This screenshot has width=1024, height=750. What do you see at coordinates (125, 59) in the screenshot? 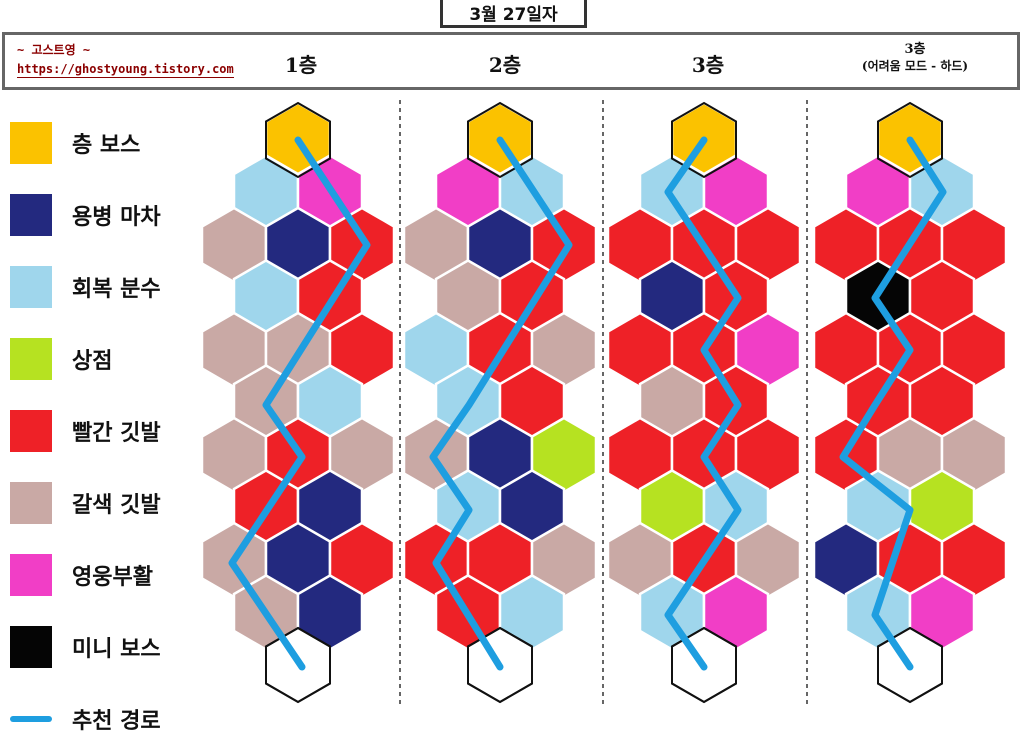
I see `brand-block: ~ 고스트영 ~ https://ghostyoung.tistory.com` at bounding box center [125, 59].